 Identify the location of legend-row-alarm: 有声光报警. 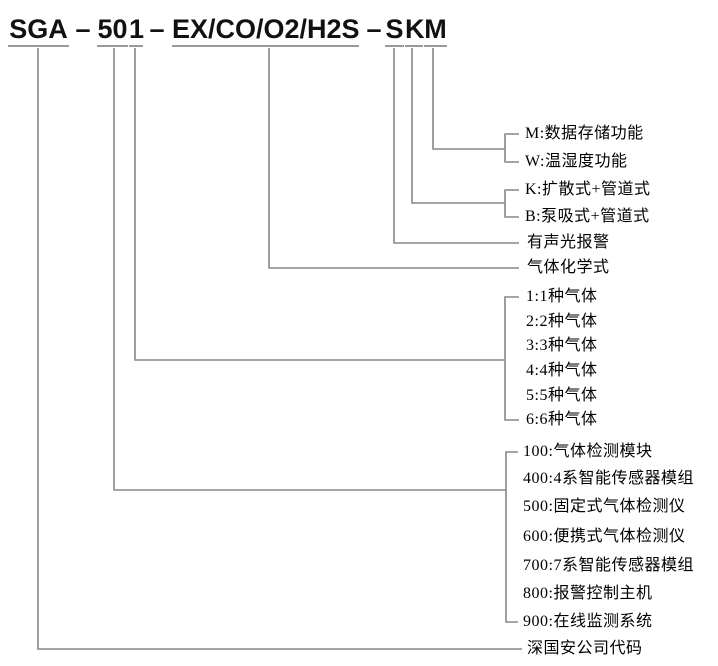
(568, 242).